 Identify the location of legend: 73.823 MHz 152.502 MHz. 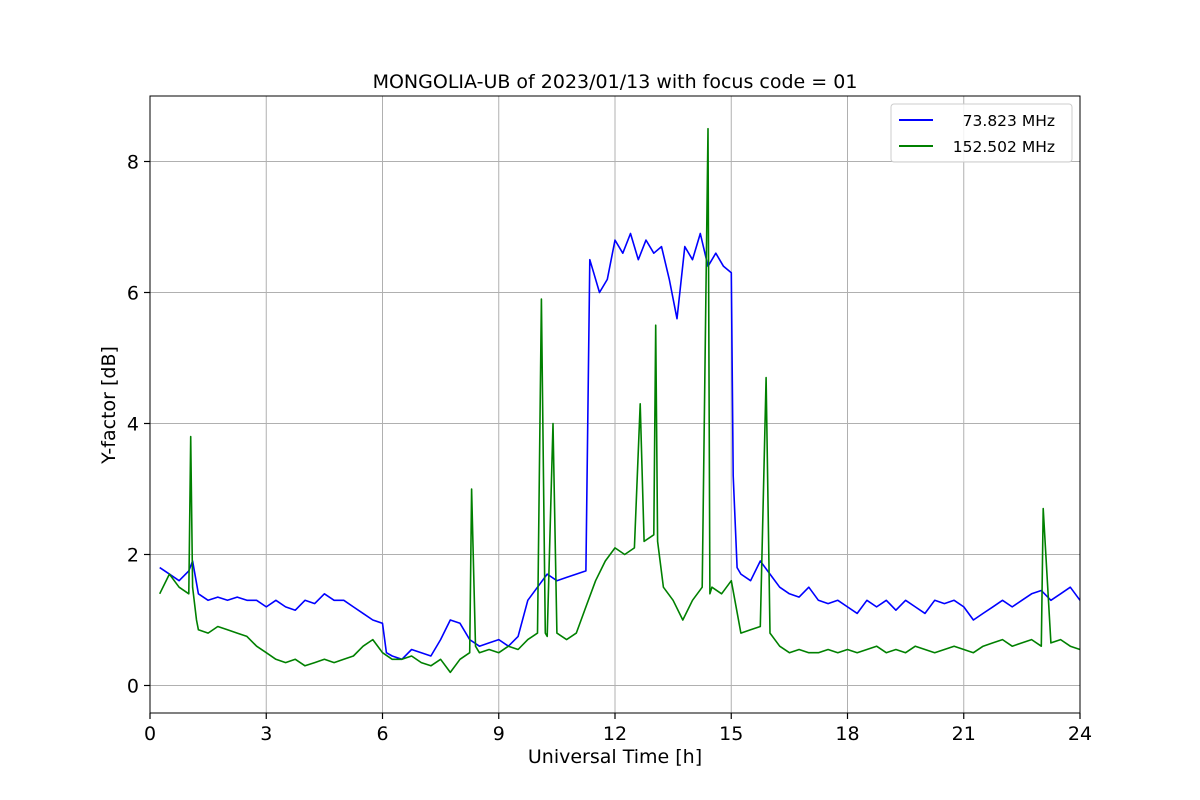
(981, 133).